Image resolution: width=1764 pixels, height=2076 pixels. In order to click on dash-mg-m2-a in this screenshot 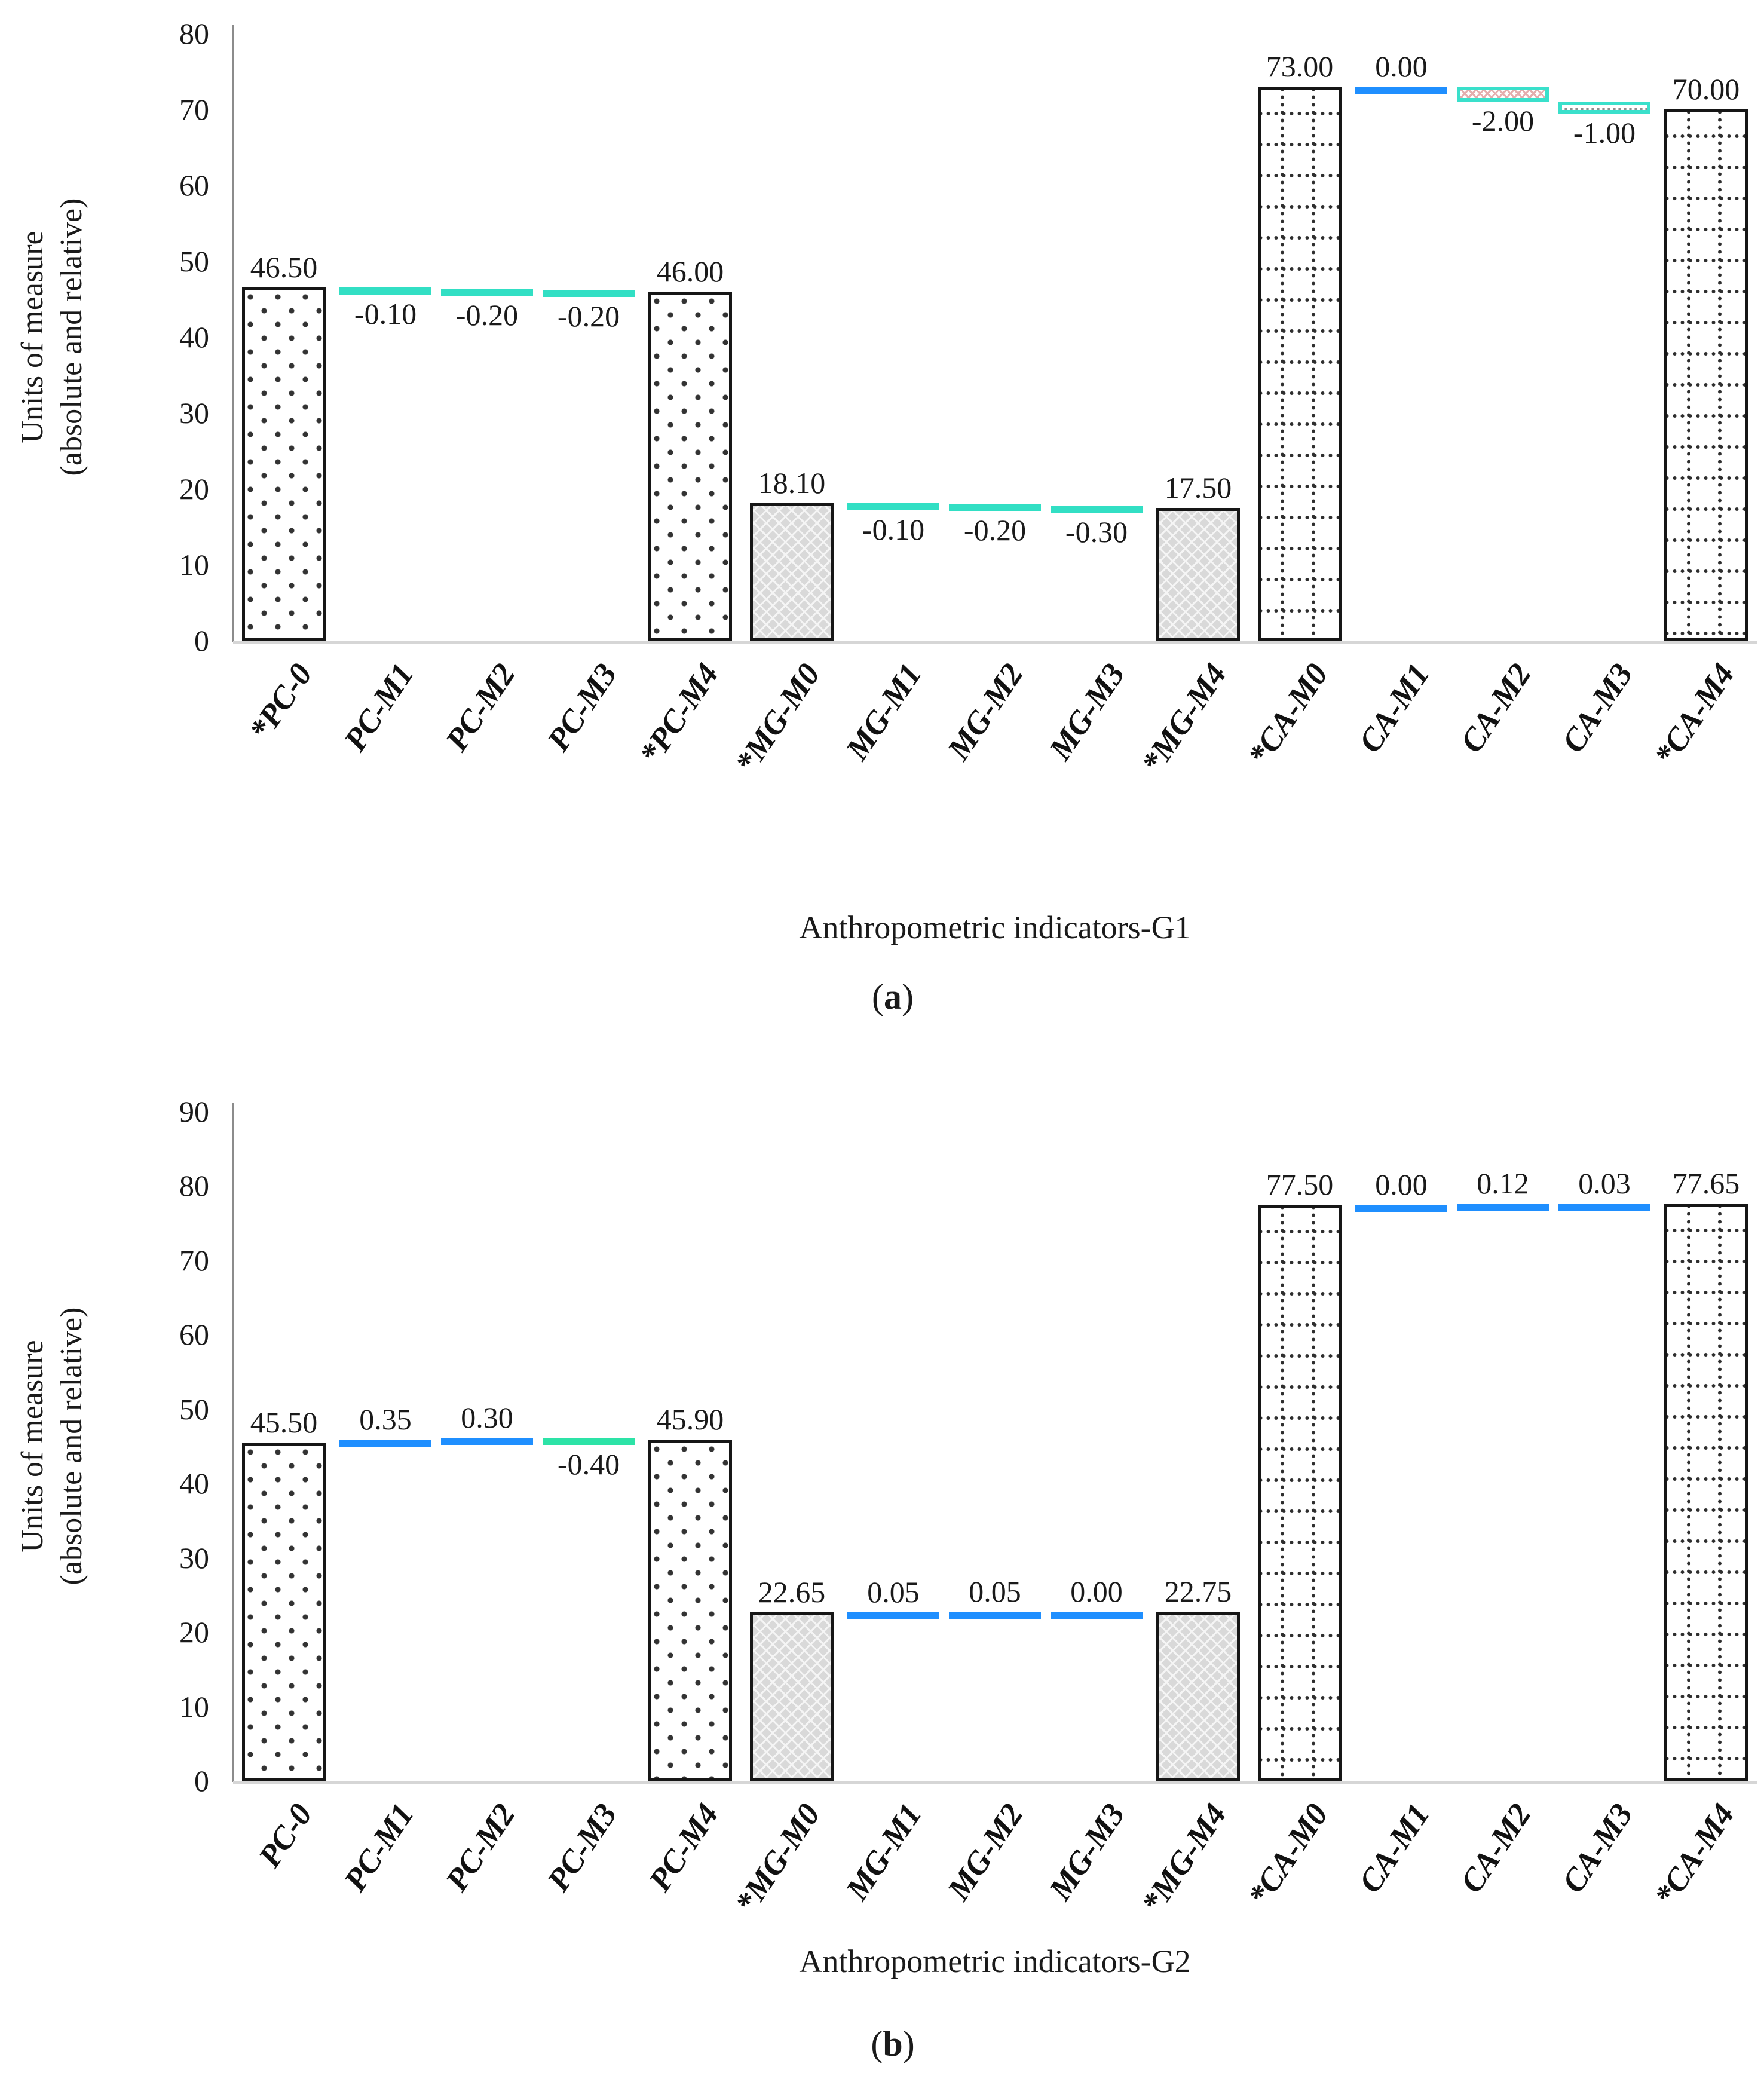, I will do `click(995, 508)`.